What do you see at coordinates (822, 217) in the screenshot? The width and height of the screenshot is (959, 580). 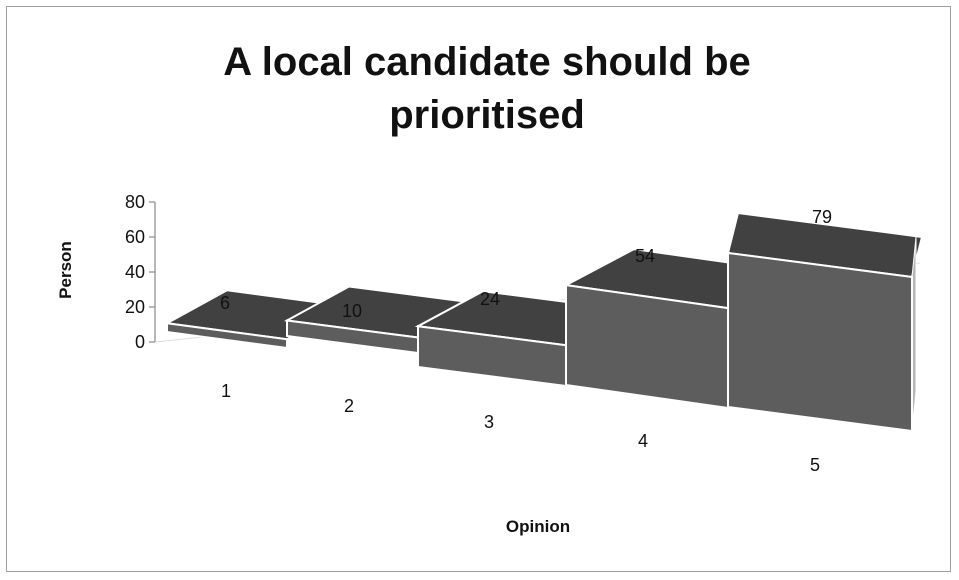 I see `data-label: 79` at bounding box center [822, 217].